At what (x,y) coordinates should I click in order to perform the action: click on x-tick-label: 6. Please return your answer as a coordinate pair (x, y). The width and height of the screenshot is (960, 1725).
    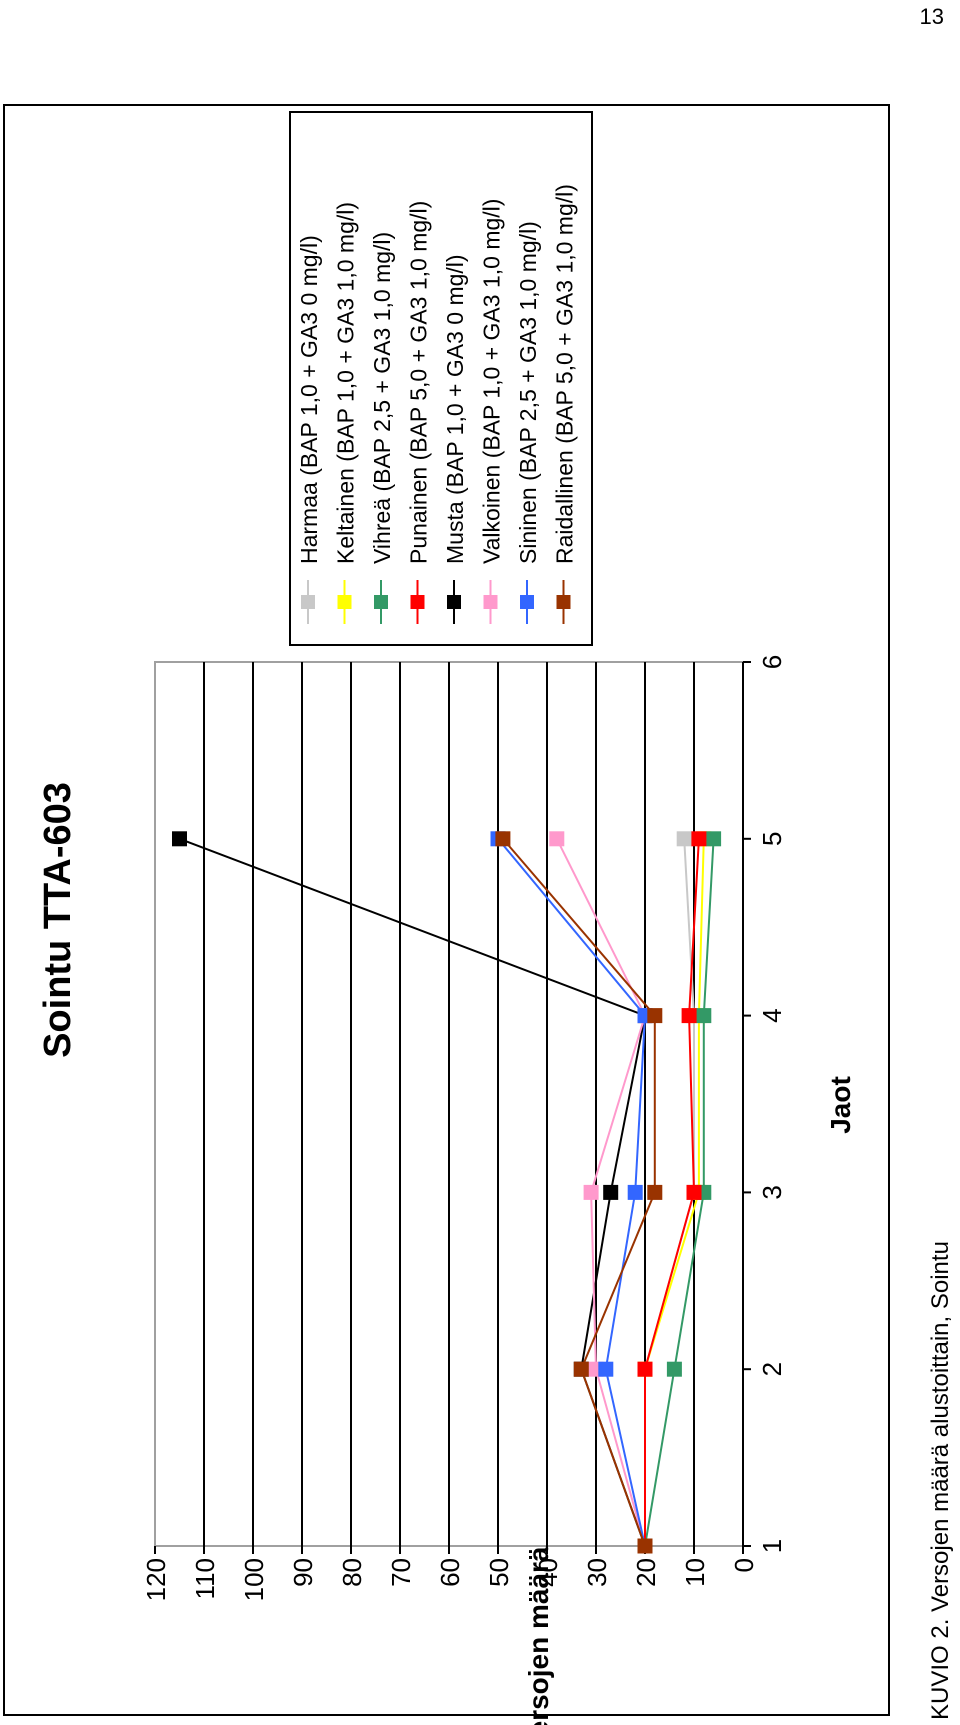
    Looking at the image, I should click on (772, 662).